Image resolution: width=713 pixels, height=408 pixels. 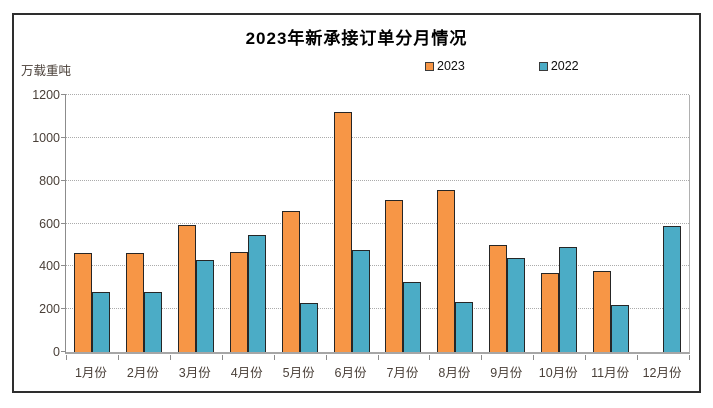 What do you see at coordinates (204, 305) in the screenshot?
I see `bar-2022-3月份` at bounding box center [204, 305].